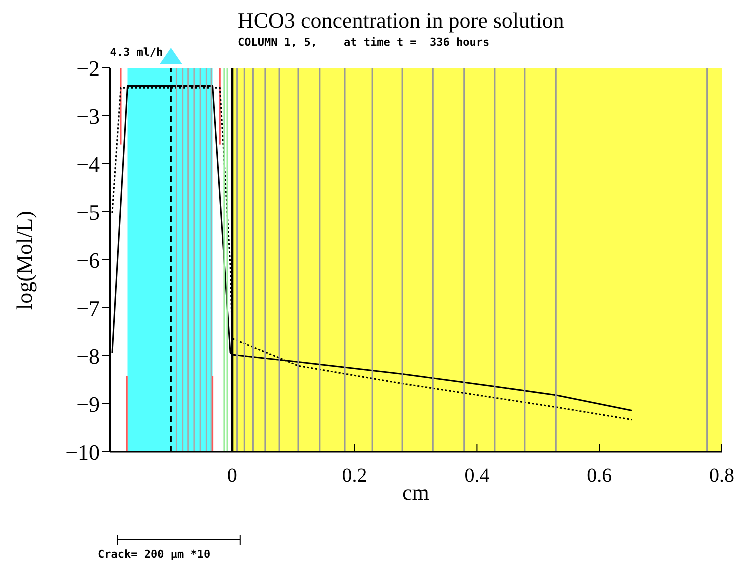 The height and width of the screenshot is (574, 749). Describe the element at coordinates (88, 212) in the screenshot. I see `y-tick-label: −5` at that location.